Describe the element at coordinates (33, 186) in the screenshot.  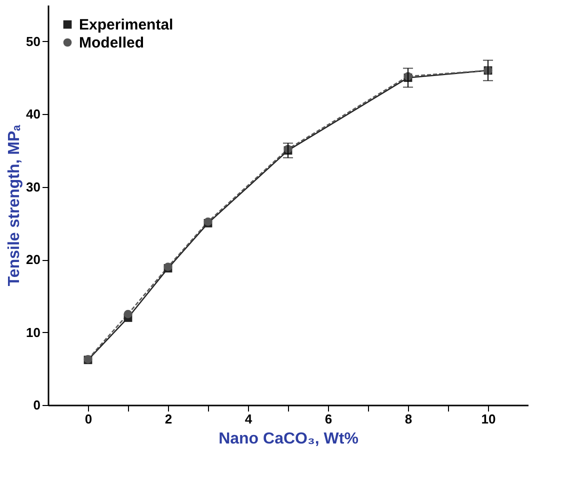
I see `y-tick-label: 30` at that location.